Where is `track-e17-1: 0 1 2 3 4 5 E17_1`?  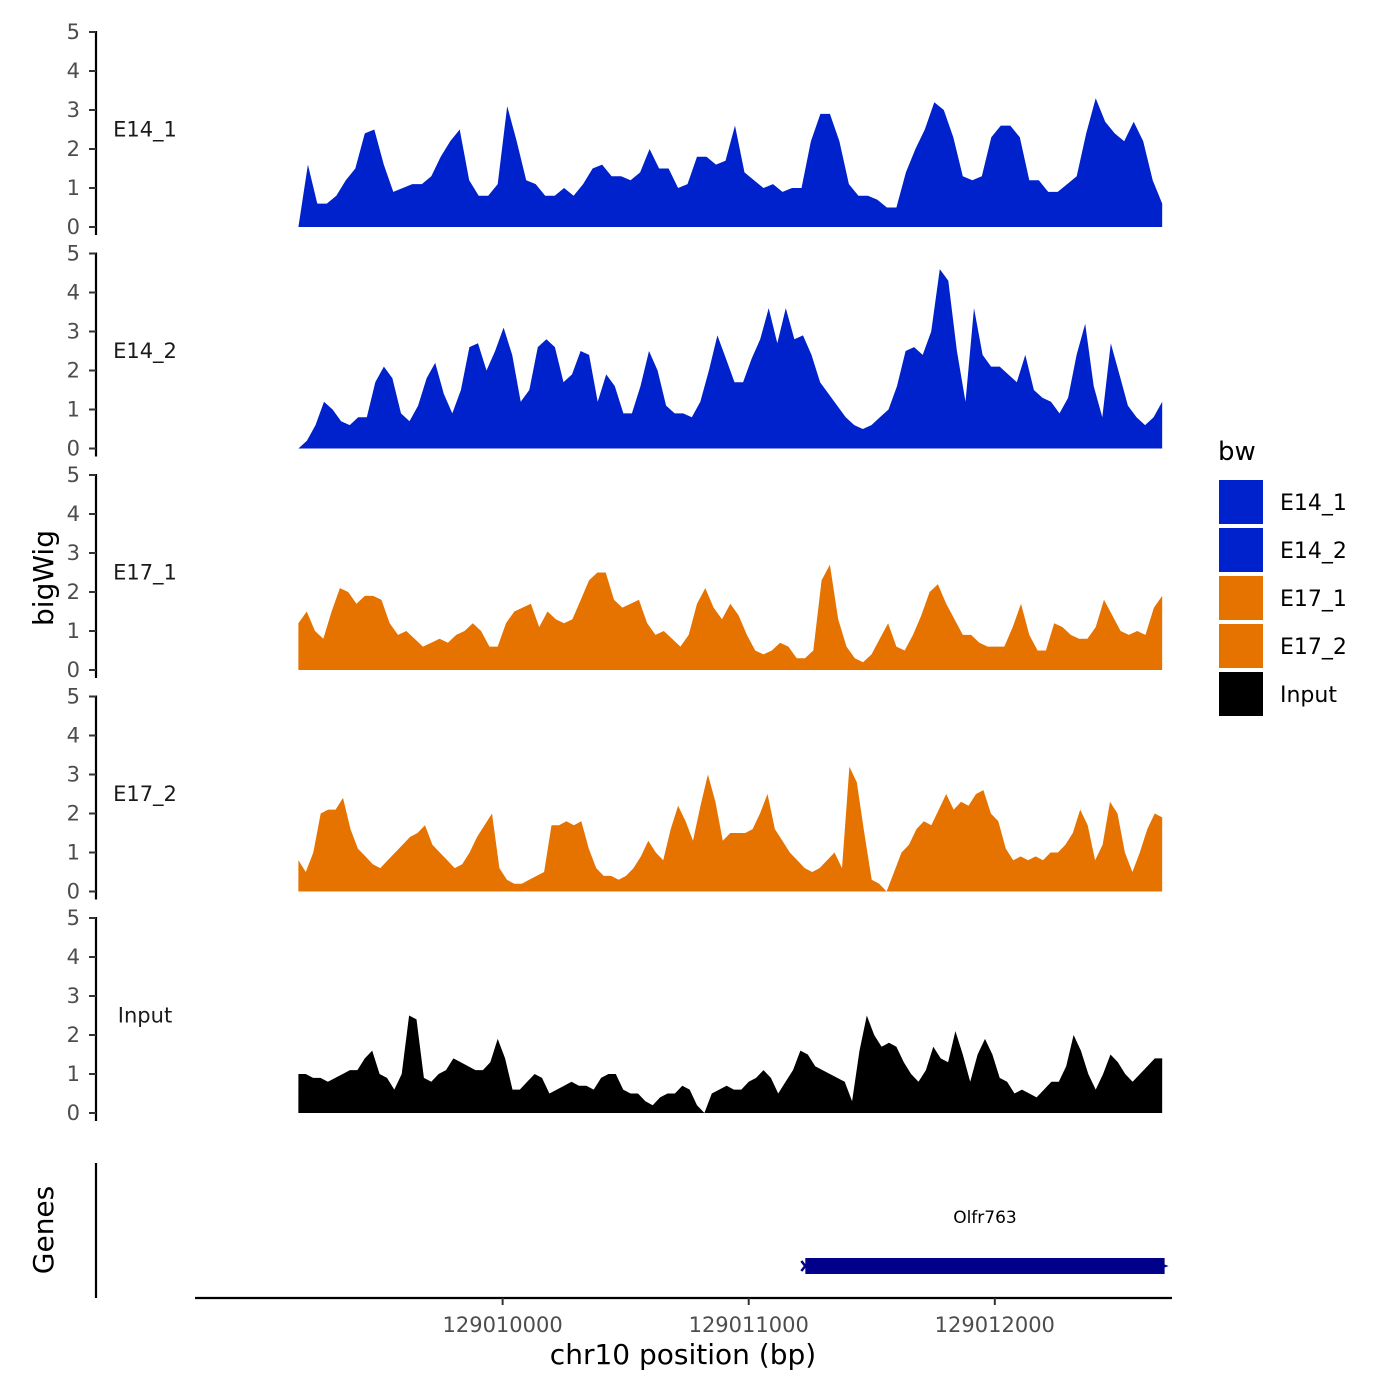 track-e17-1: 0 1 2 3 4 5 E17_1 is located at coordinates (615, 572).